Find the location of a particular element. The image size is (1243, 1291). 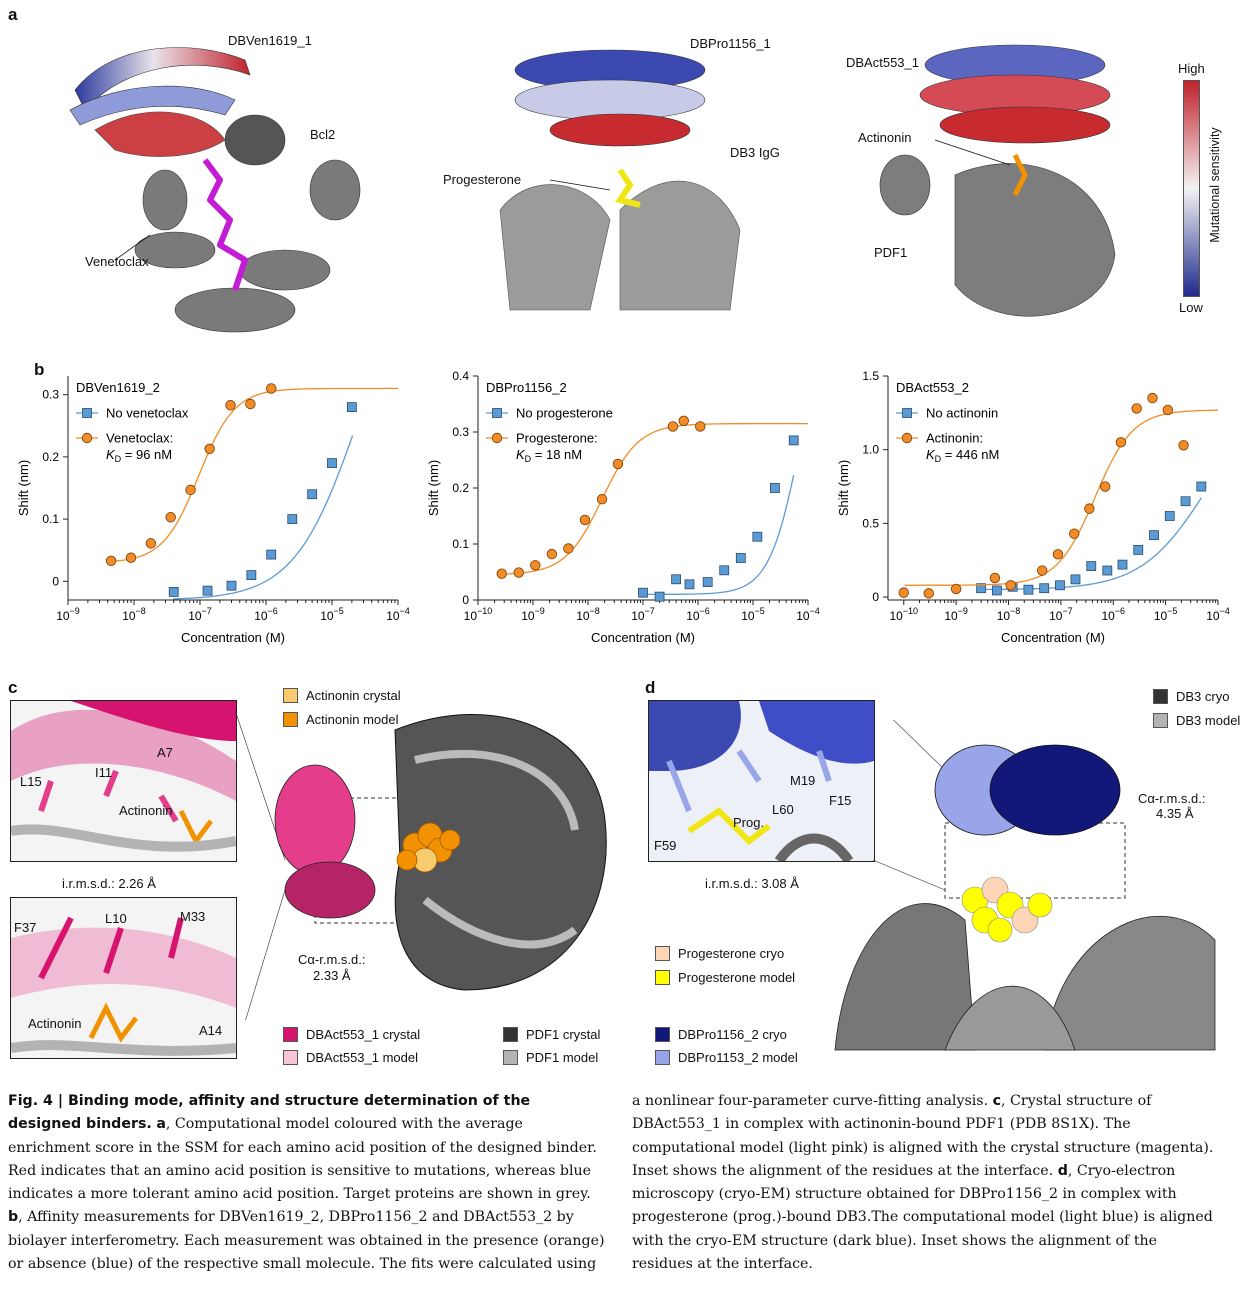

swatch-dbpro-cryo is located at coordinates (662, 1034).